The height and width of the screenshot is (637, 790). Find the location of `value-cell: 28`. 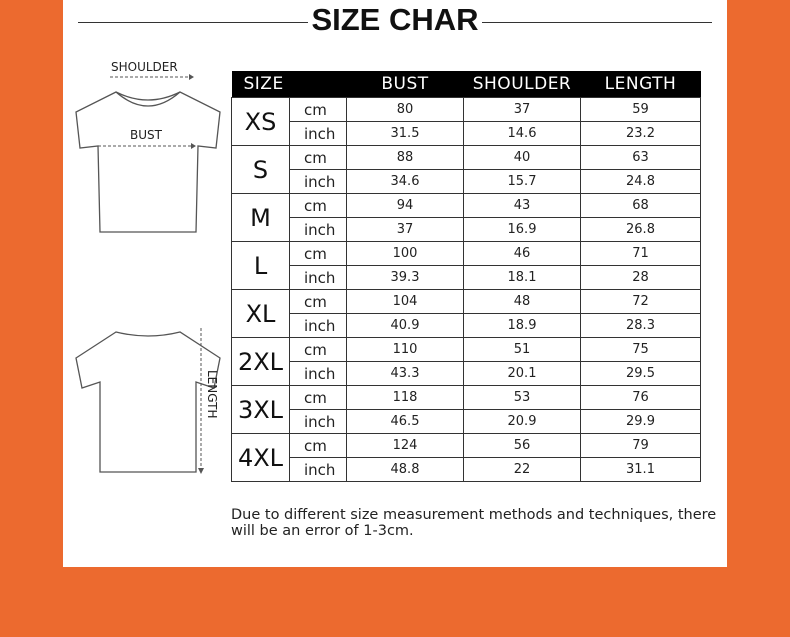

value-cell: 28 is located at coordinates (640, 277).